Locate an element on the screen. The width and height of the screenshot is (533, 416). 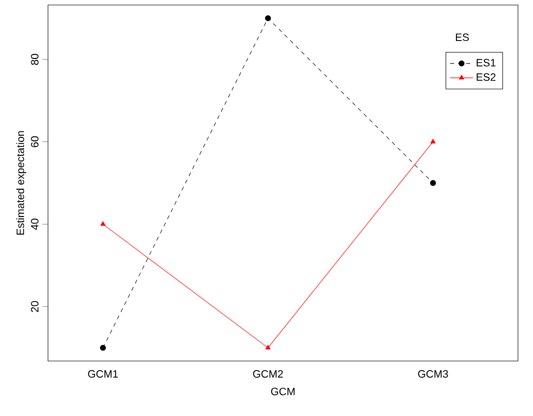
legend-label: ES1 is located at coordinates (486, 62).